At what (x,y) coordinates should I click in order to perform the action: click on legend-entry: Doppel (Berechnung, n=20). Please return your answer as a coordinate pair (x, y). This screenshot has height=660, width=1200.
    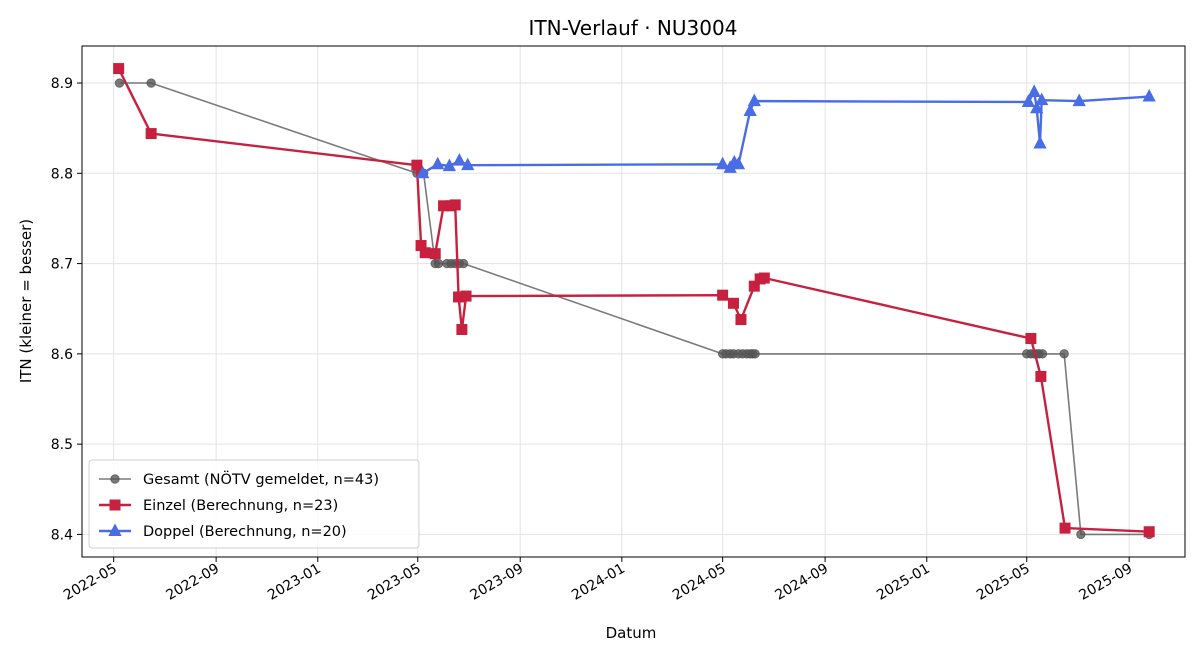
    Looking at the image, I should click on (223, 531).